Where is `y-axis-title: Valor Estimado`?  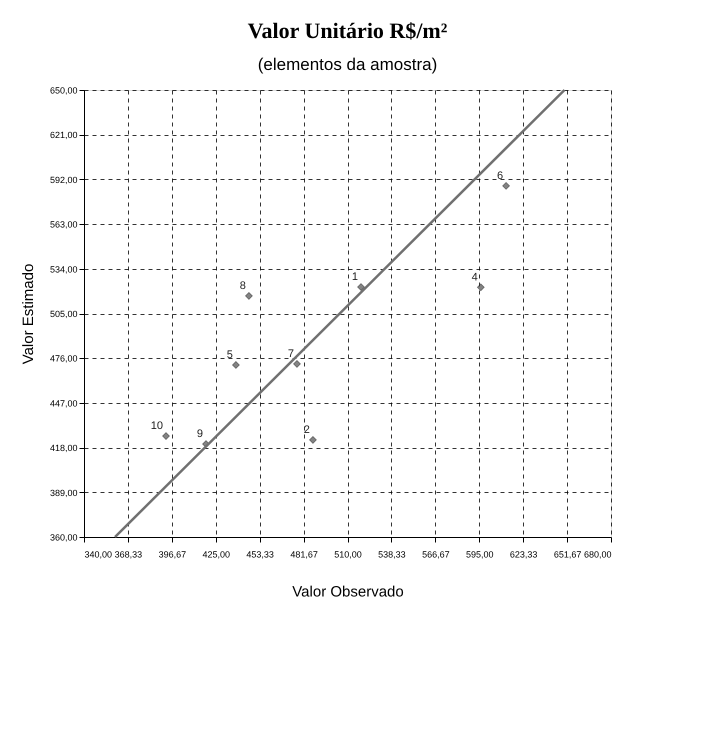 y-axis-title: Valor Estimado is located at coordinates (28, 314).